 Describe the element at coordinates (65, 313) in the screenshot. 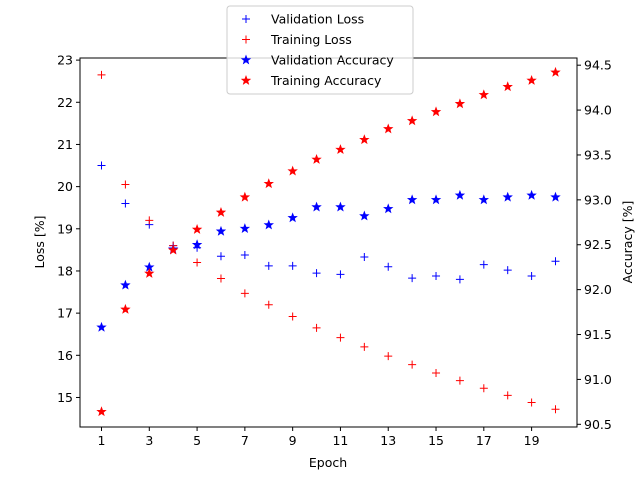

I see `y-left-tick-label: 17` at that location.